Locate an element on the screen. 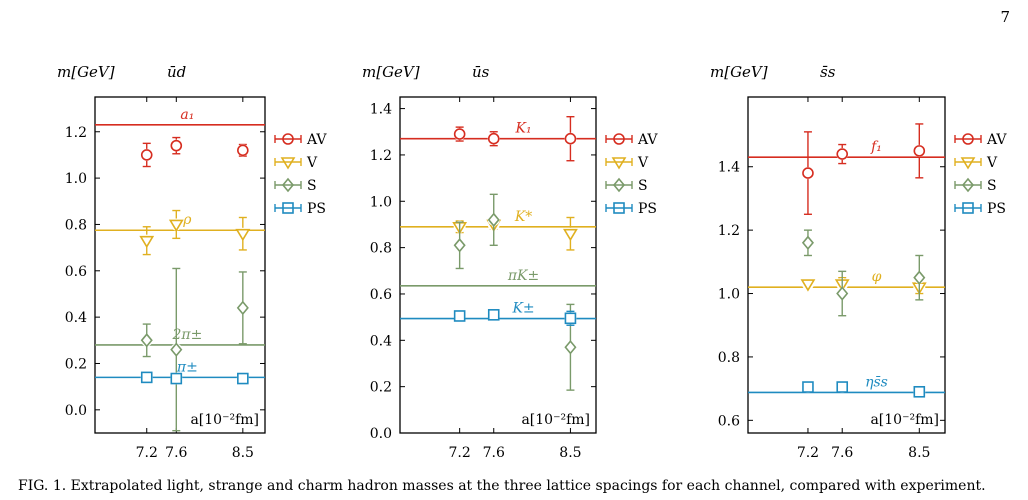 The height and width of the screenshot is (500, 1028). x-tick-label: 8.5 is located at coordinates (570, 453).